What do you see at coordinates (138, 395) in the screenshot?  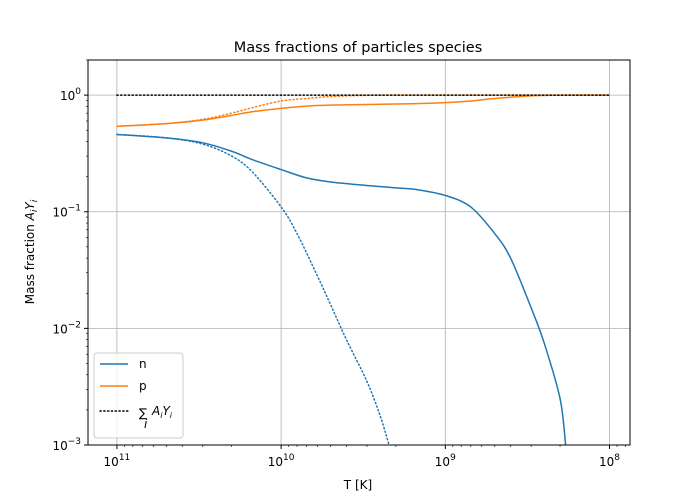 I see `legend-frame` at bounding box center [138, 395].